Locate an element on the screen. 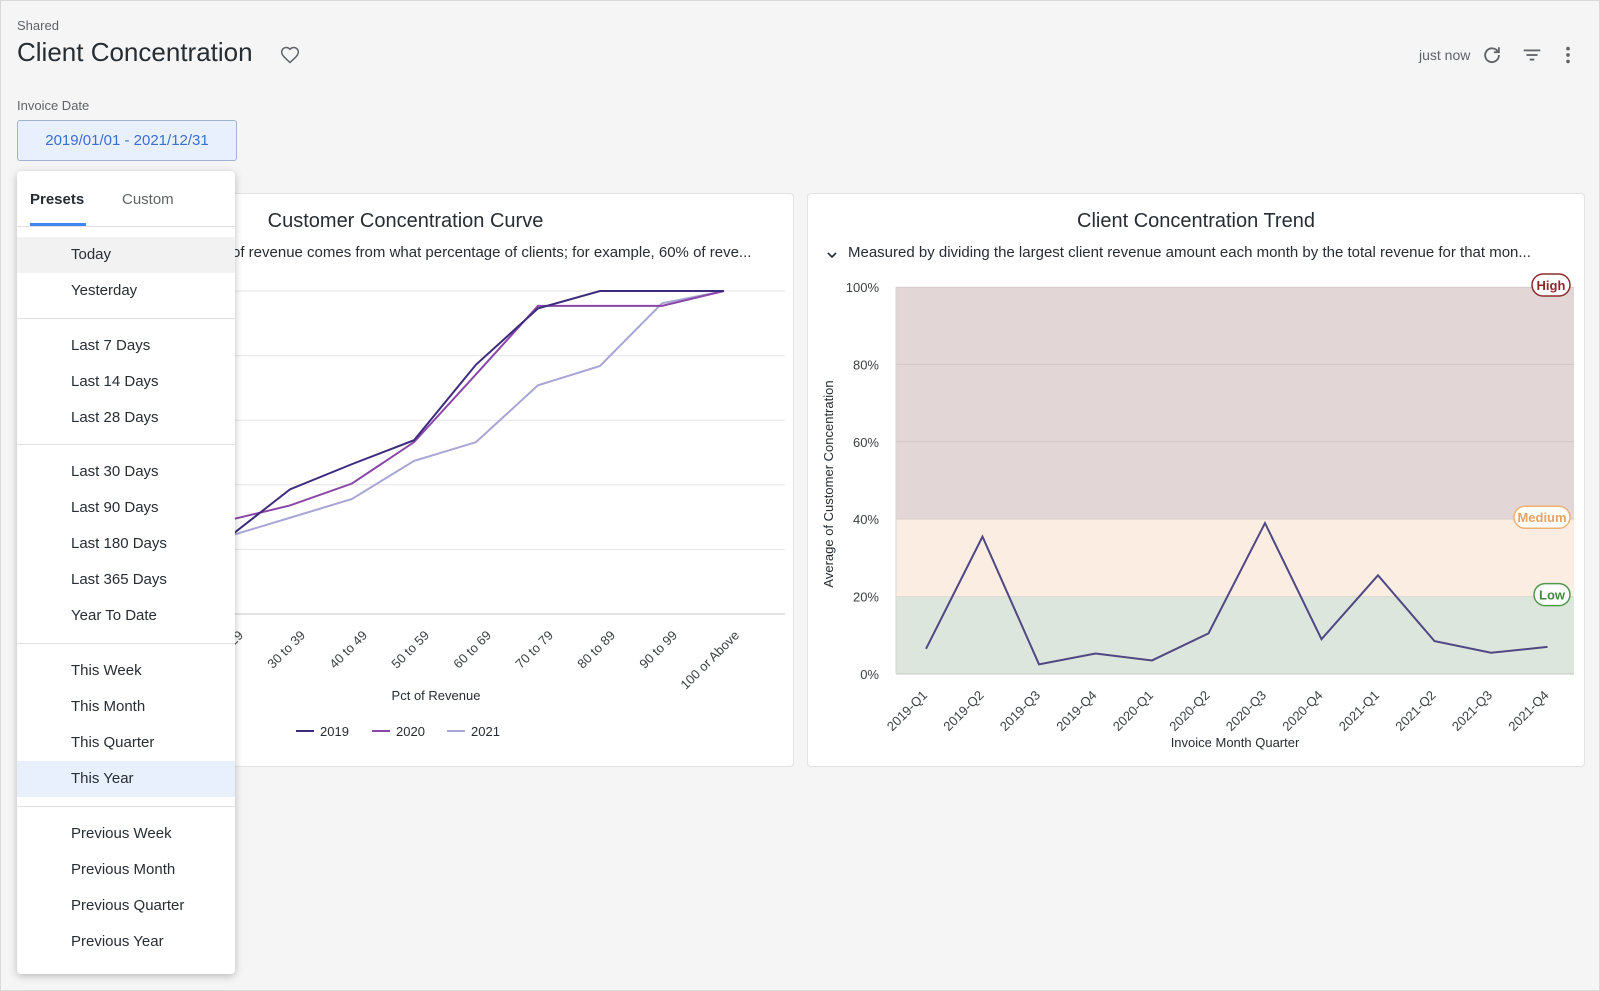 The image size is (1600, 991). preset-this-month: This Month is located at coordinates (108, 706).